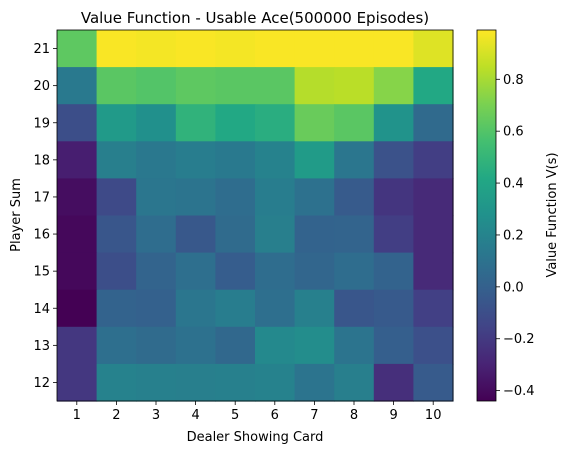  Describe the element at coordinates (41, 197) in the screenshot. I see `y-tick-label: 17` at that location.